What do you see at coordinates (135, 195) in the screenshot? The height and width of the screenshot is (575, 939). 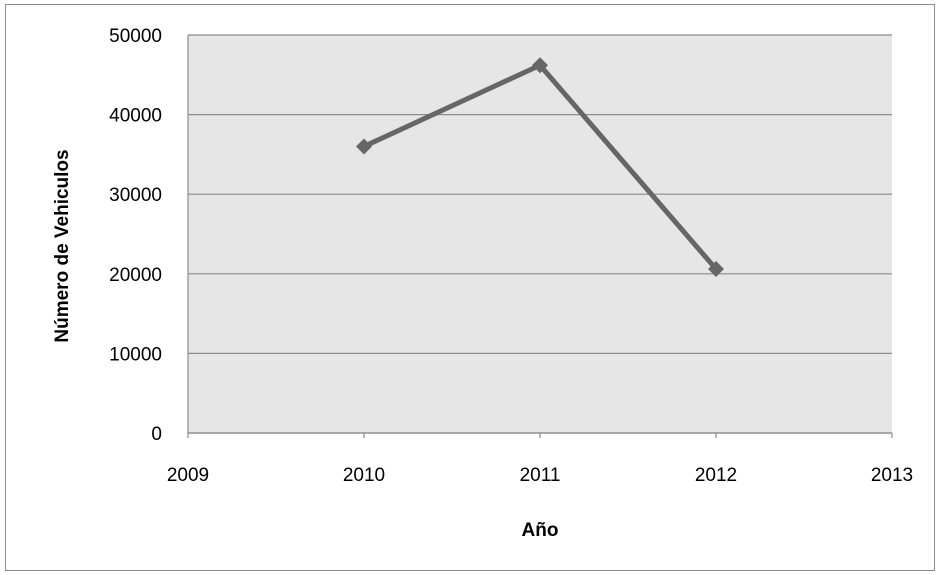 I see `y-tick-label: 30000` at bounding box center [135, 195].